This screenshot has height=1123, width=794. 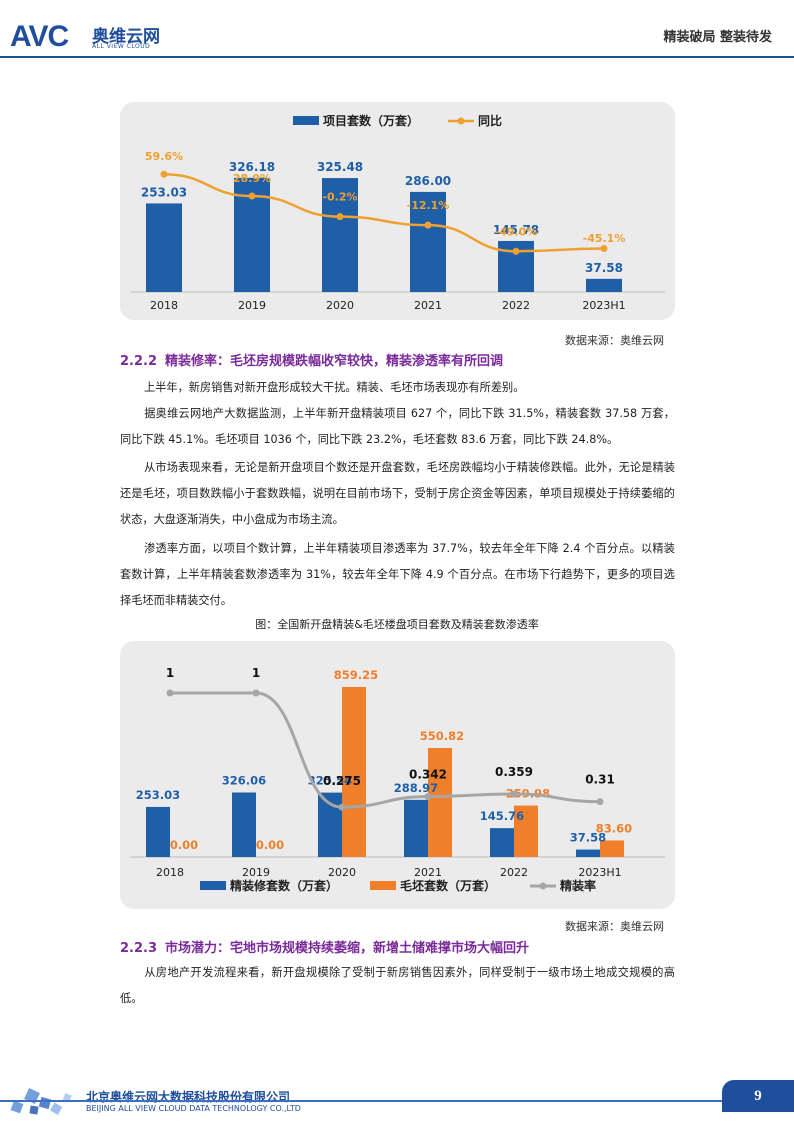 I want to click on logo-cn: 奥维云网, so click(x=126, y=37).